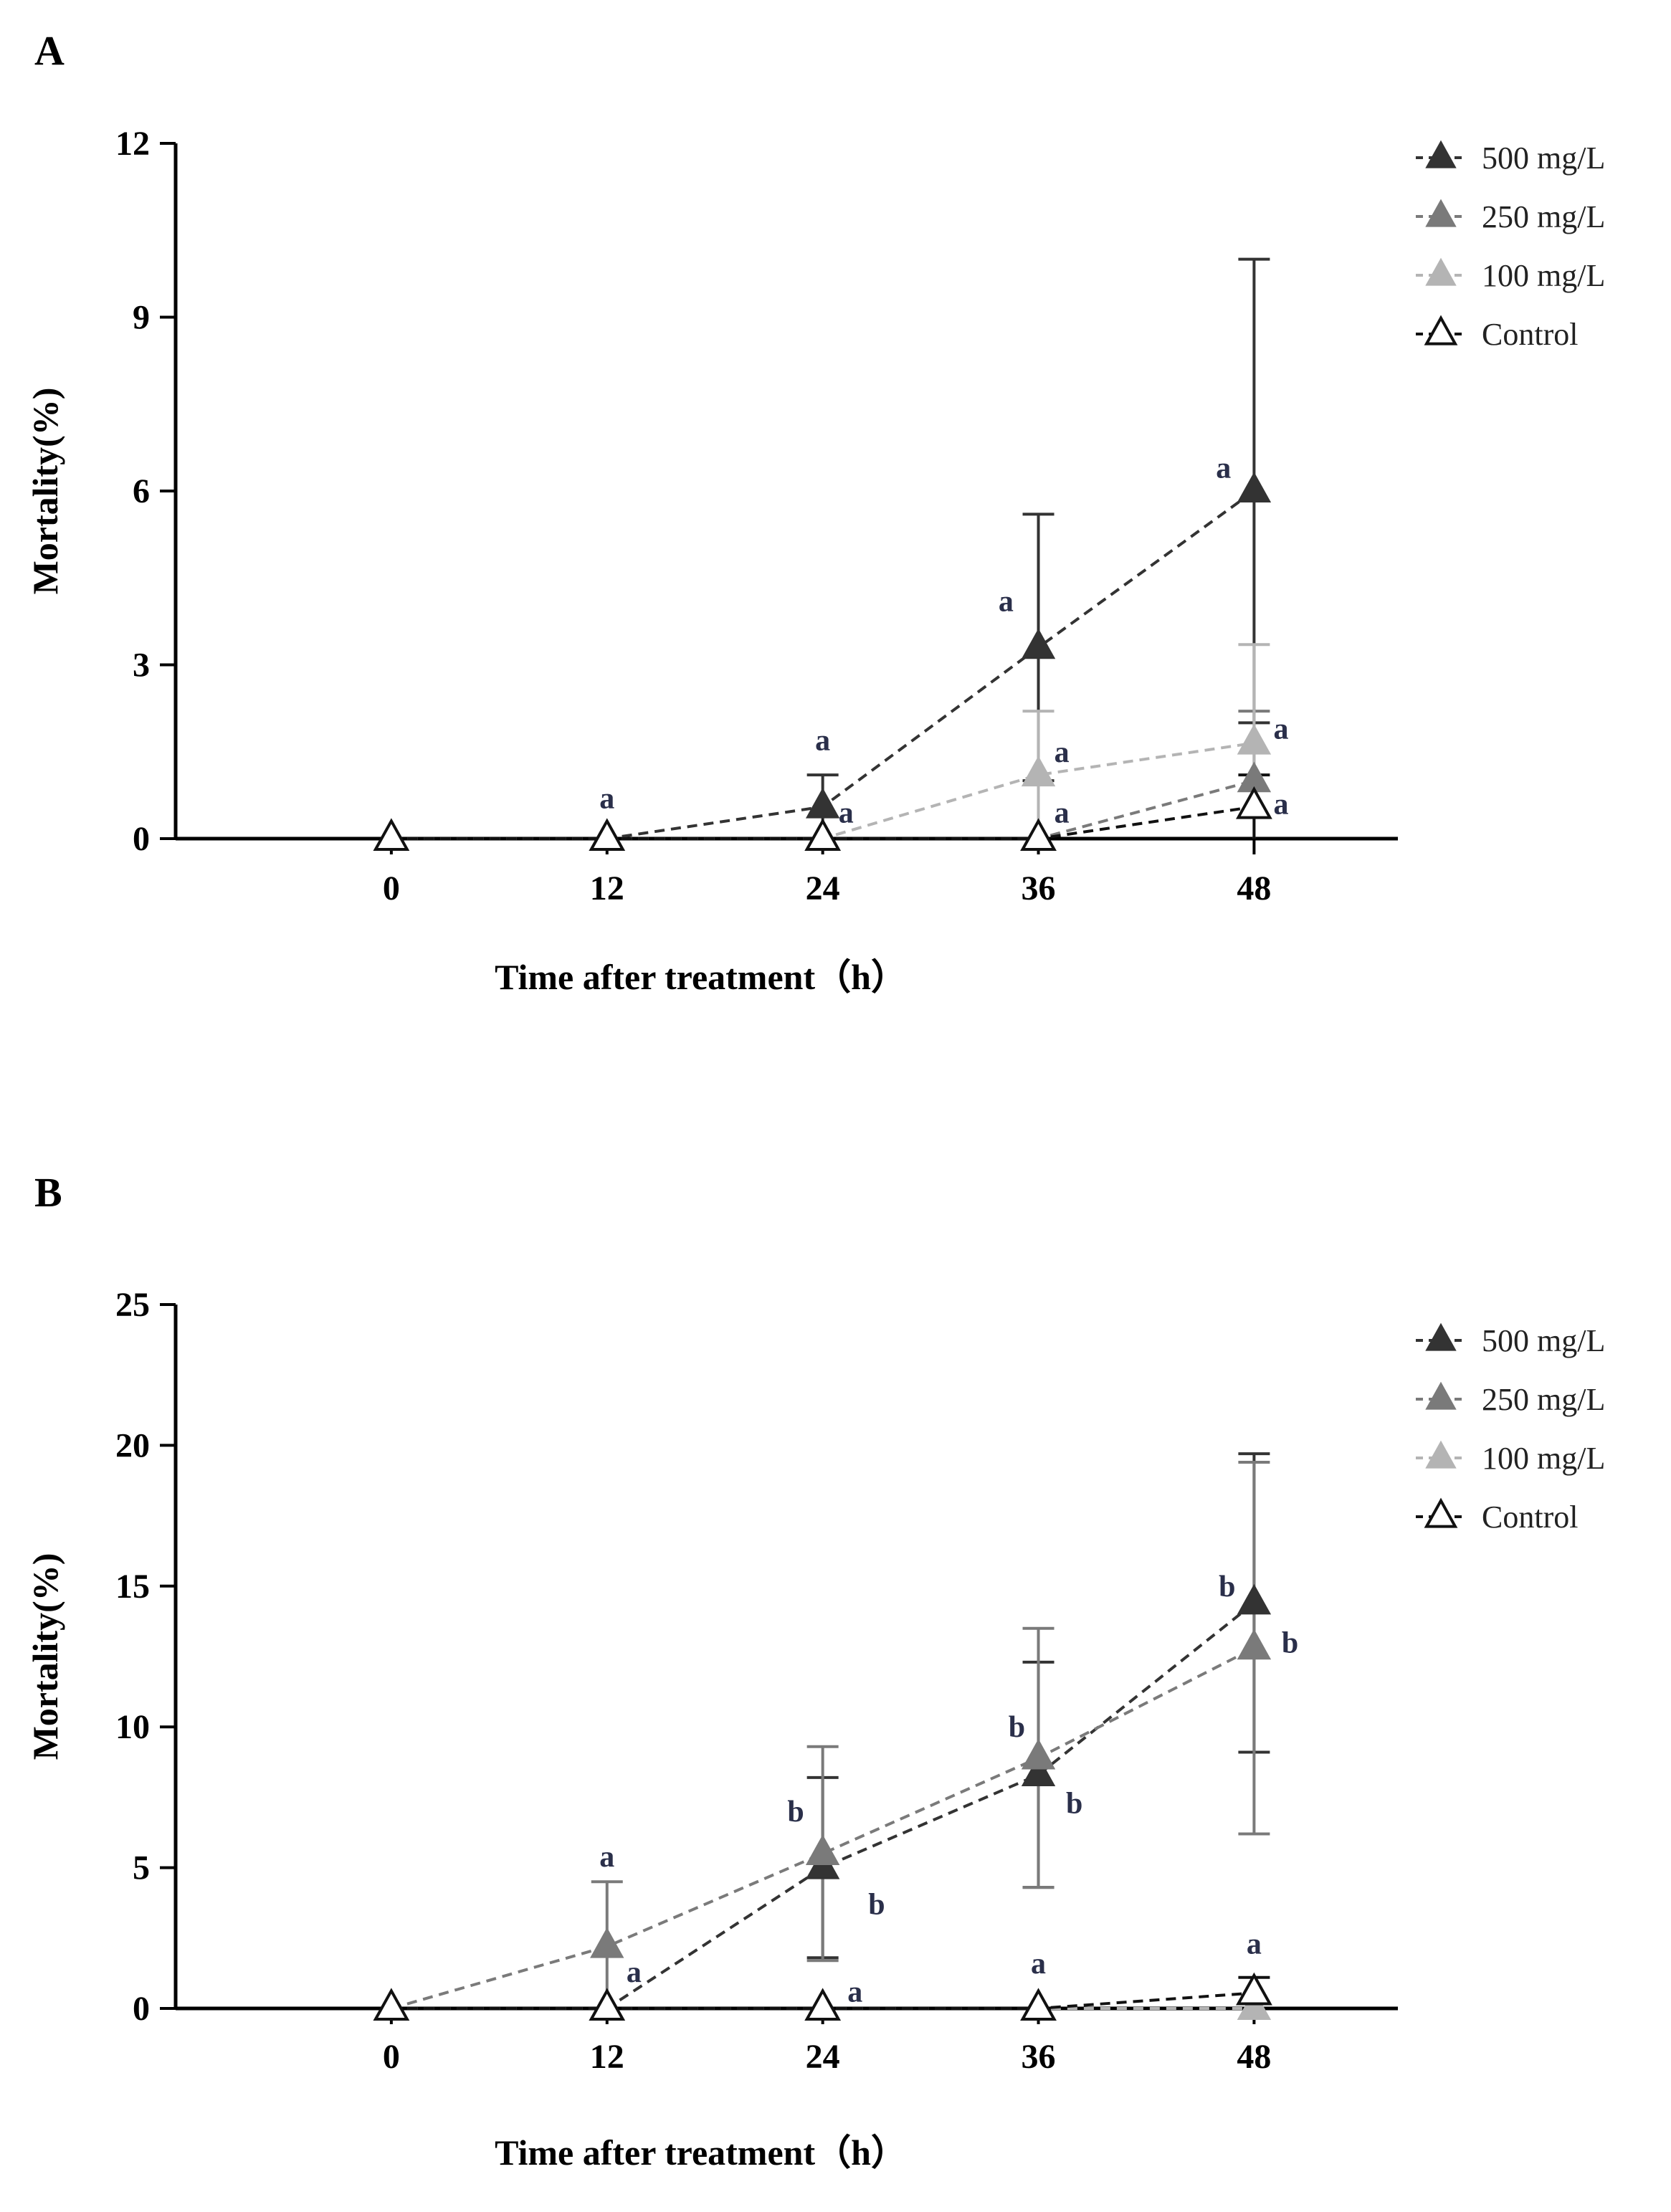  I want to click on y-tick-label: 9, so click(141, 318).